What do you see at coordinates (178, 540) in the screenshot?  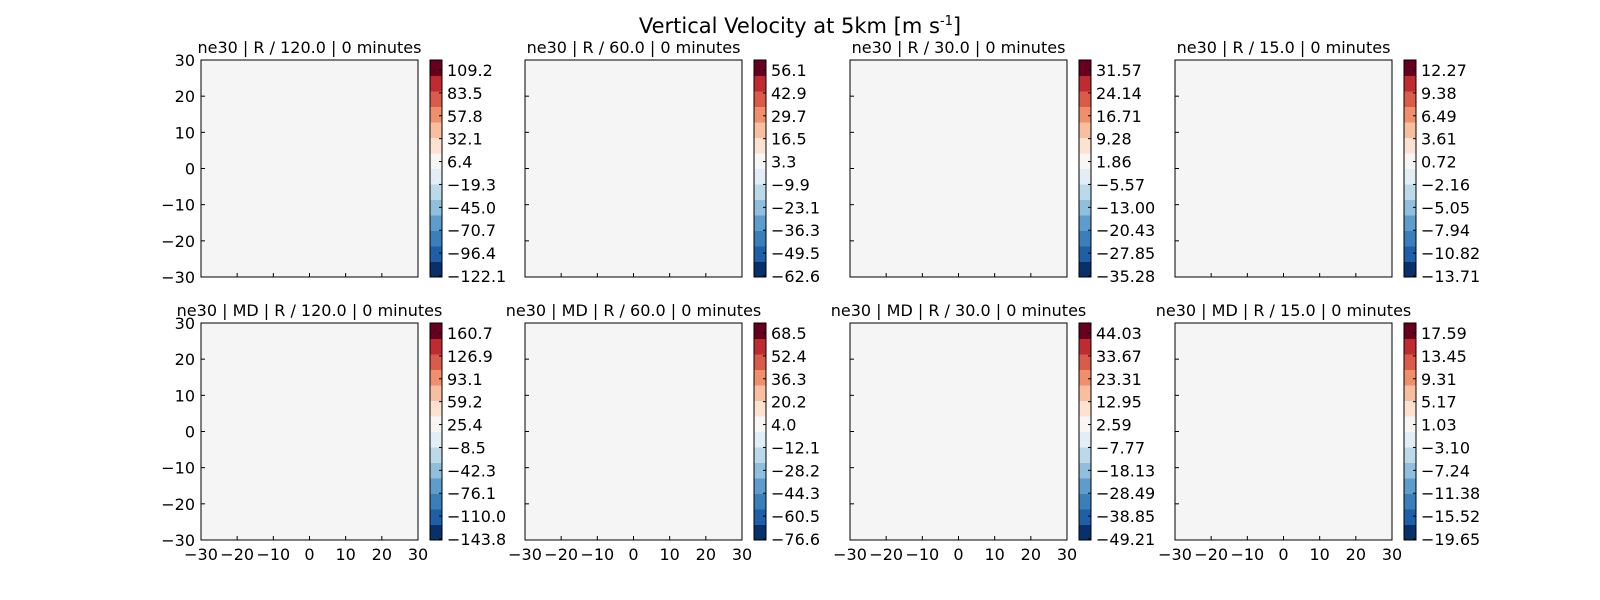 I see `y-tick-label: −30` at bounding box center [178, 540].